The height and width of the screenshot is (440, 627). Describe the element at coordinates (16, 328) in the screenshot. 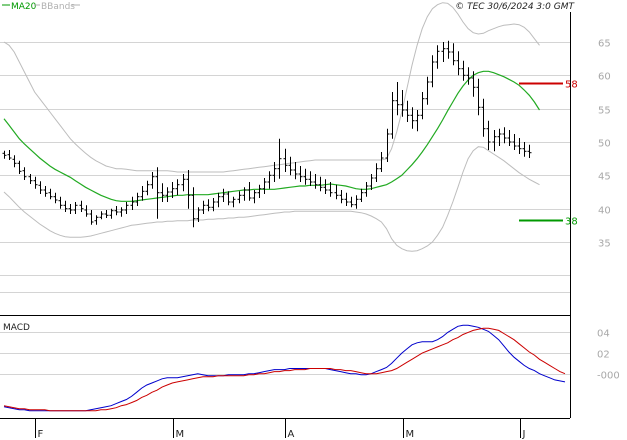

I see `macd-title: MACD` at that location.